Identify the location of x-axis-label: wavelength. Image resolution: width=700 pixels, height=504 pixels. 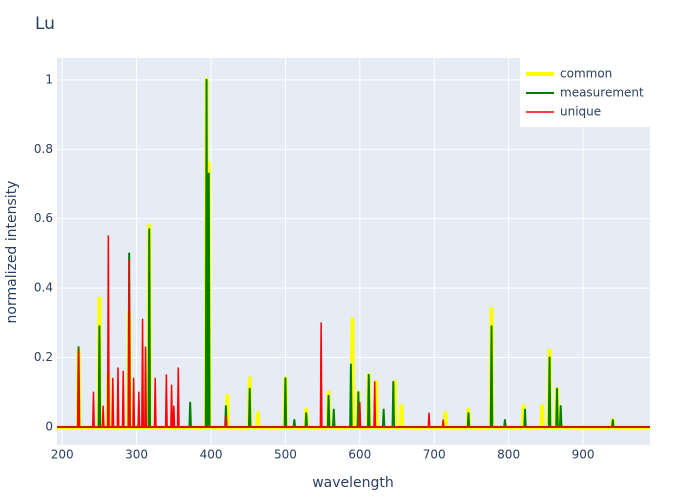
(353, 483).